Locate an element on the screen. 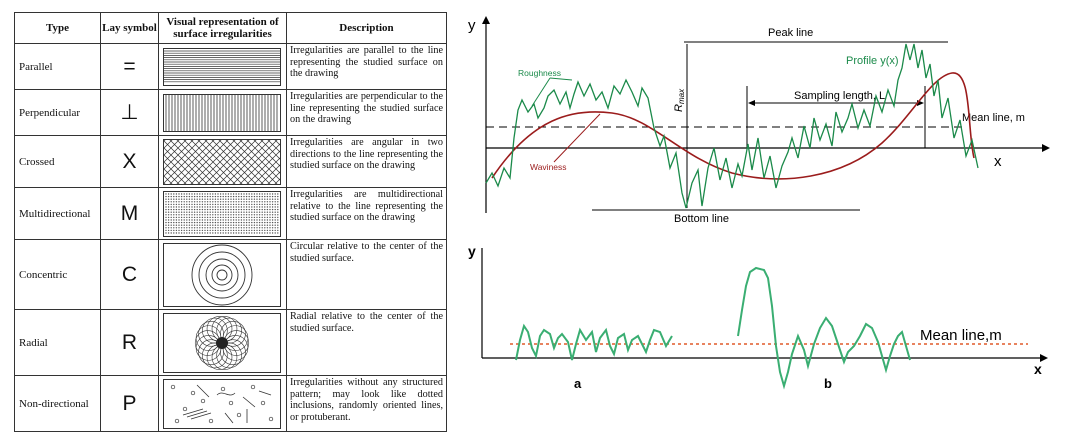  header-lay-symbol: Lay symbol is located at coordinates (129, 28).